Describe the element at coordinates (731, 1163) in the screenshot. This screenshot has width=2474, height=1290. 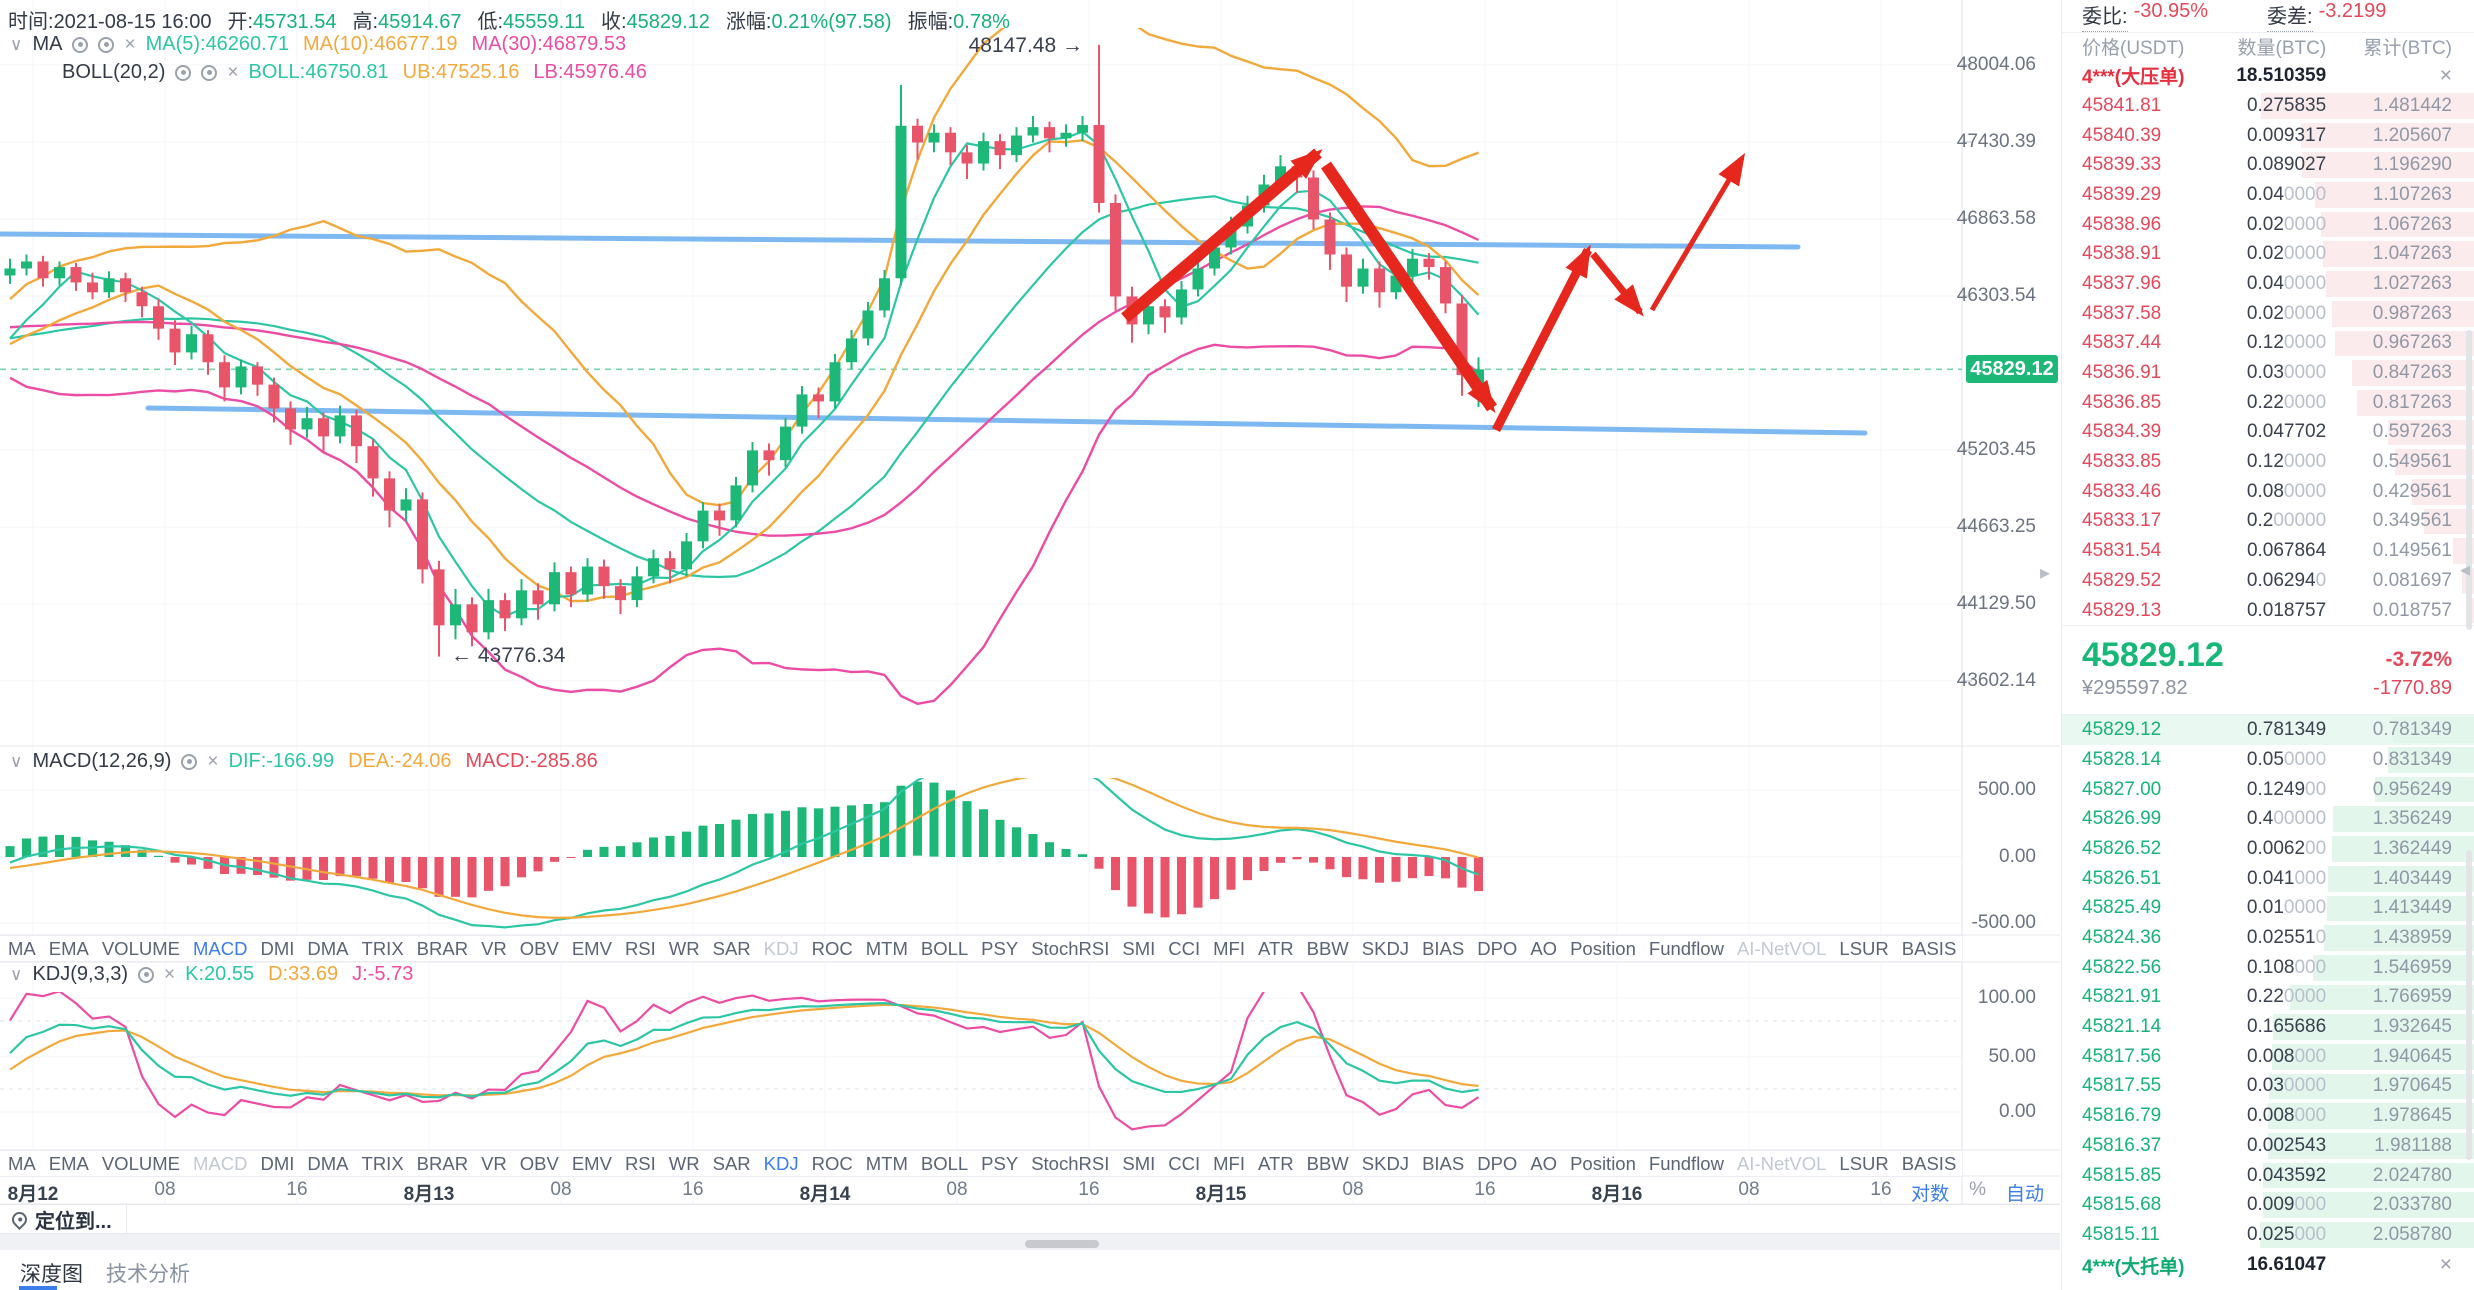
I see `indicator-tab-sar: SAR` at that location.